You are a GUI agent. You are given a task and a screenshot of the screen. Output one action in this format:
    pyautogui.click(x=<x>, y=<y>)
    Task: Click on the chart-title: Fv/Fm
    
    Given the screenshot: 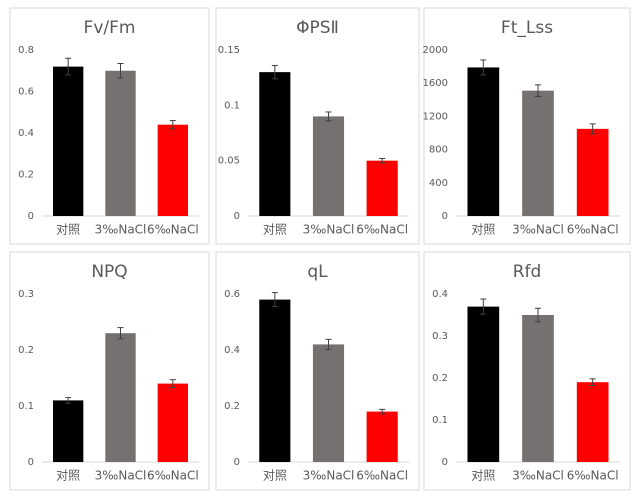 What is the action you would take?
    pyautogui.click(x=110, y=28)
    